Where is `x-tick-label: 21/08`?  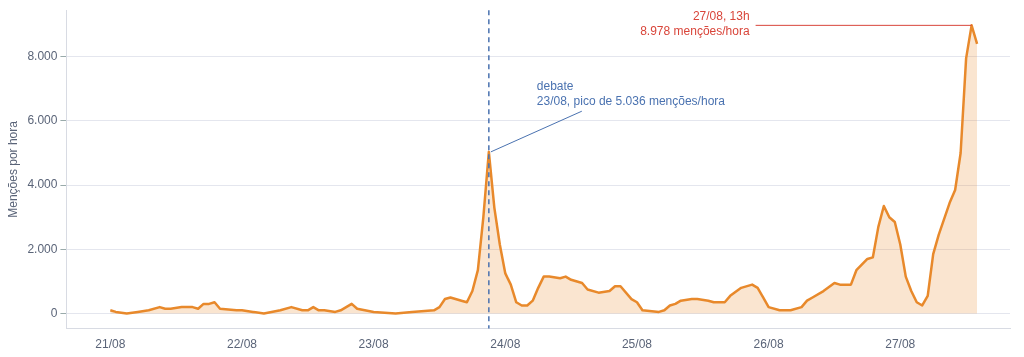
x-tick-label: 21/08 is located at coordinates (110, 344).